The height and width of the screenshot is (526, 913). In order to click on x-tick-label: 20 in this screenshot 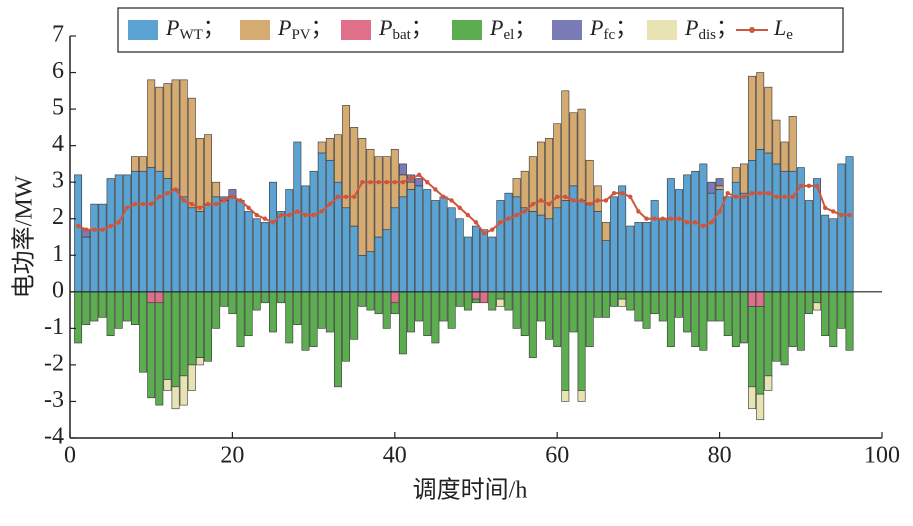, I will do `click(232, 456)`.